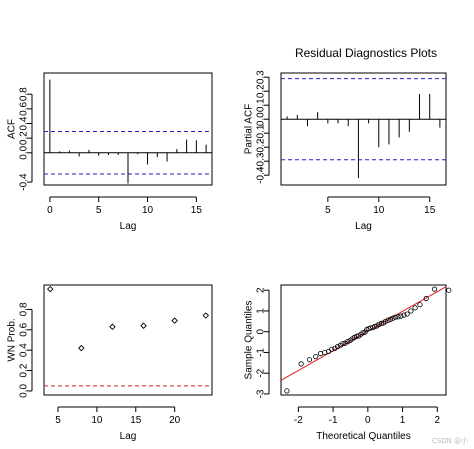 Image resolution: width=474 pixels, height=449 pixels. I want to click on pacf-y-tick-label: -0.3, so click(261, 161).